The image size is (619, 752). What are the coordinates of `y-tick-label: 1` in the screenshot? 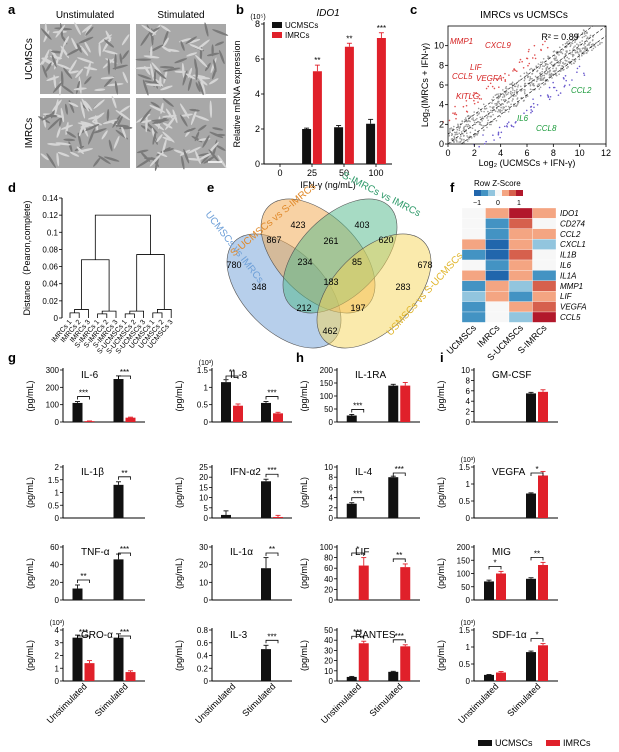 It's located at (206, 387).